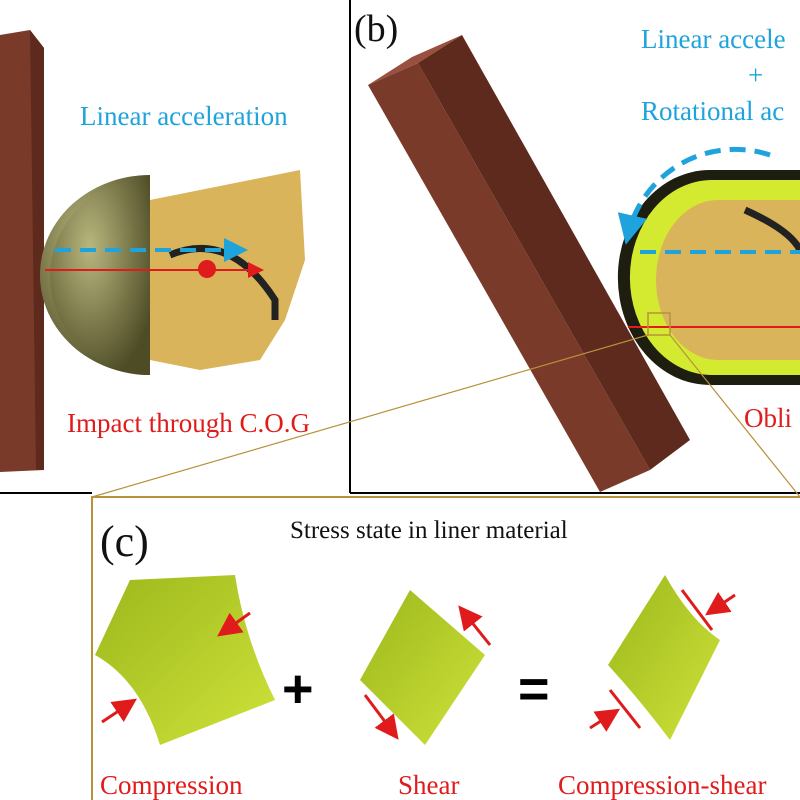  What do you see at coordinates (100, 276) in the screenshot?
I see `panel-a-helmet-shell` at bounding box center [100, 276].